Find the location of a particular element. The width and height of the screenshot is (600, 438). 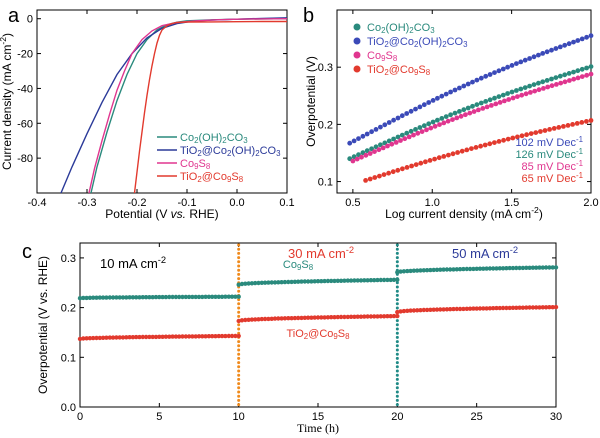

text-part: 10 mA cm is located at coordinates (129, 263).